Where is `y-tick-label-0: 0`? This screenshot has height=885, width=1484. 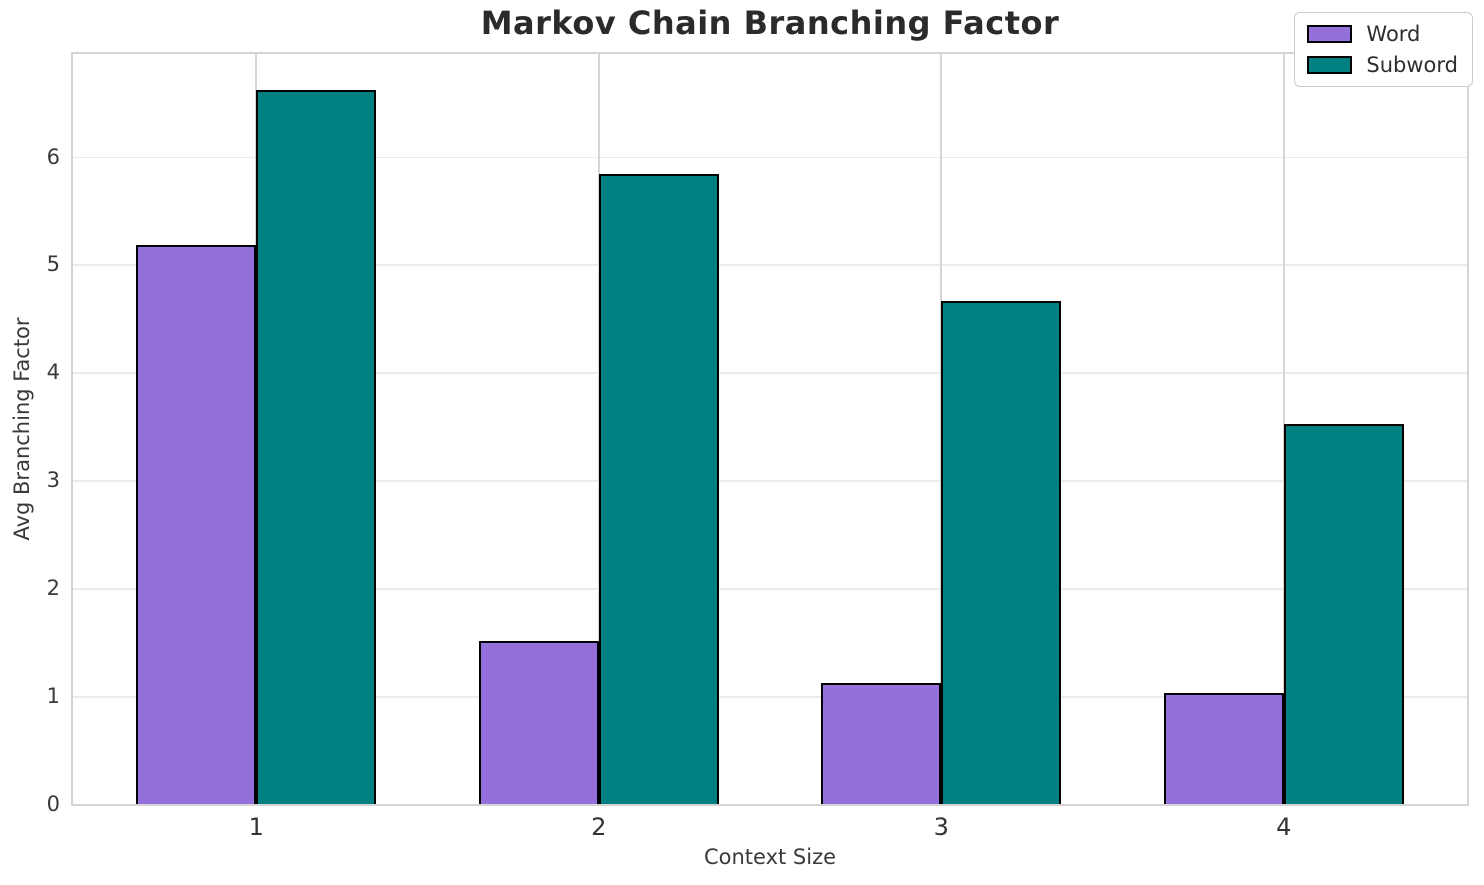 y-tick-label-0: 0 is located at coordinates (53, 804).